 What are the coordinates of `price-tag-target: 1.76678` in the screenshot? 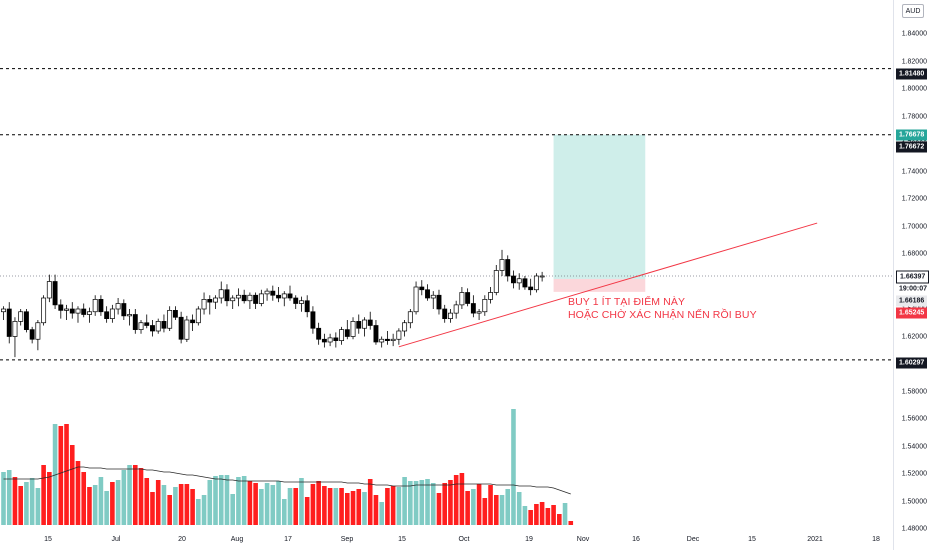 It's located at (912, 134).